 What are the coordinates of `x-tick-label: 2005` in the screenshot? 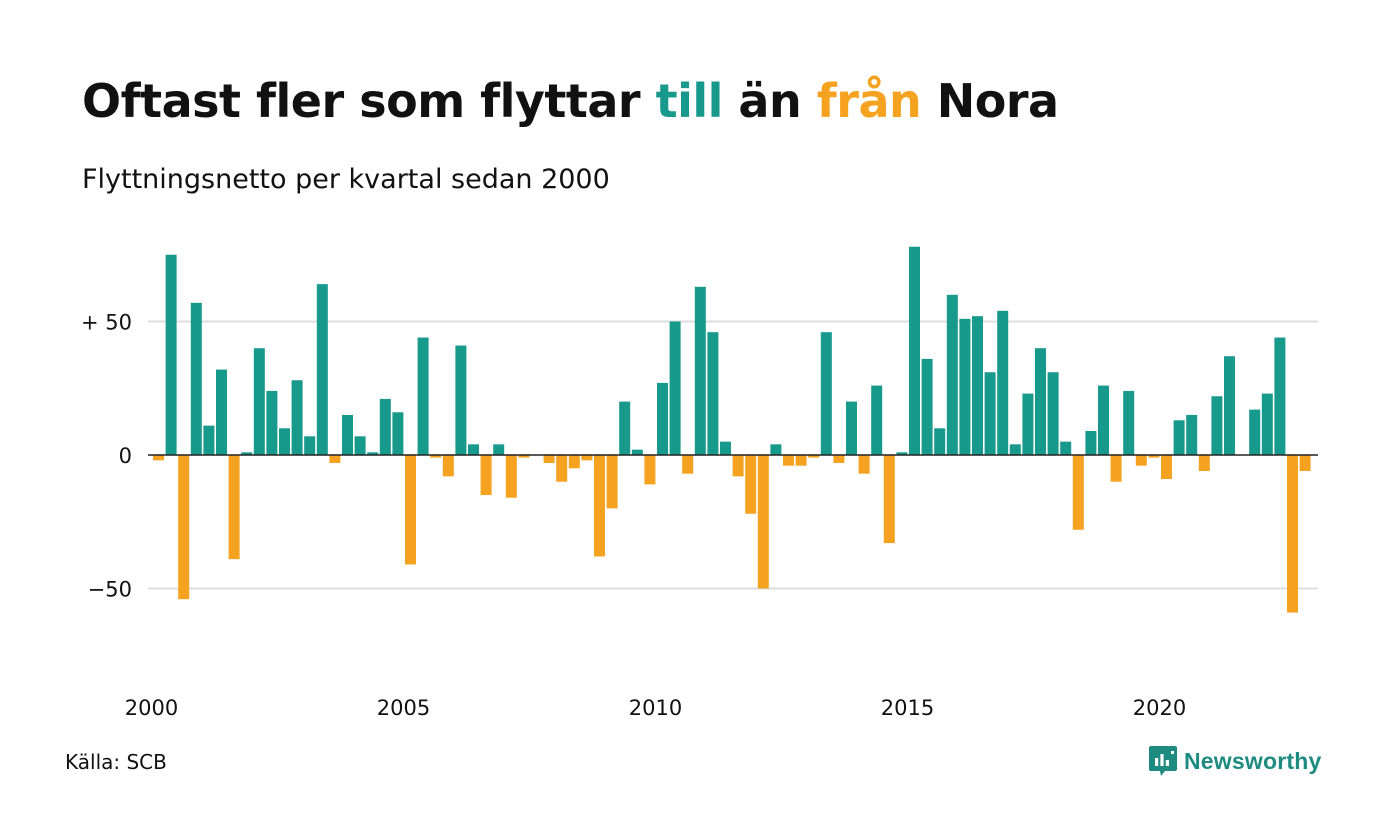 It's located at (403, 708).